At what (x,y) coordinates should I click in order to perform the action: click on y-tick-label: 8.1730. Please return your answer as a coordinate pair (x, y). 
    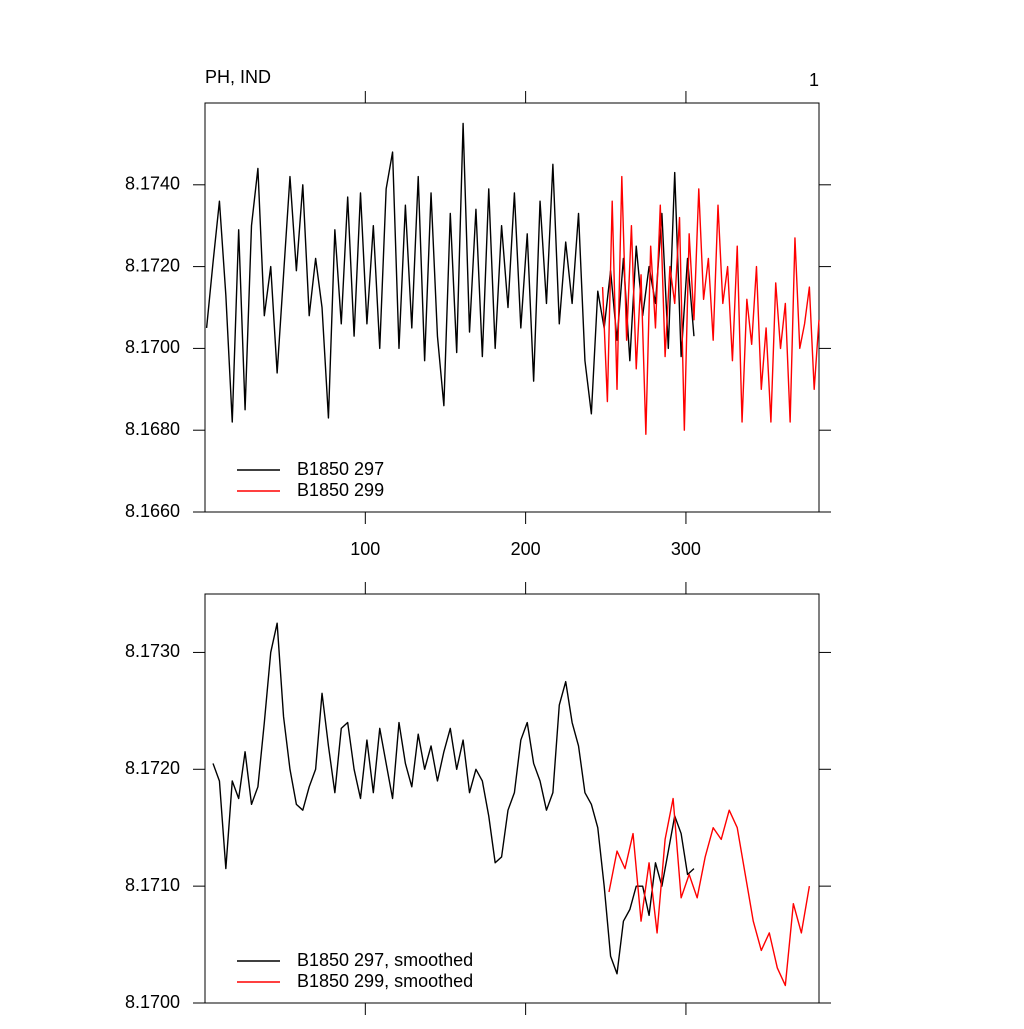
    Looking at the image, I should click on (152, 651).